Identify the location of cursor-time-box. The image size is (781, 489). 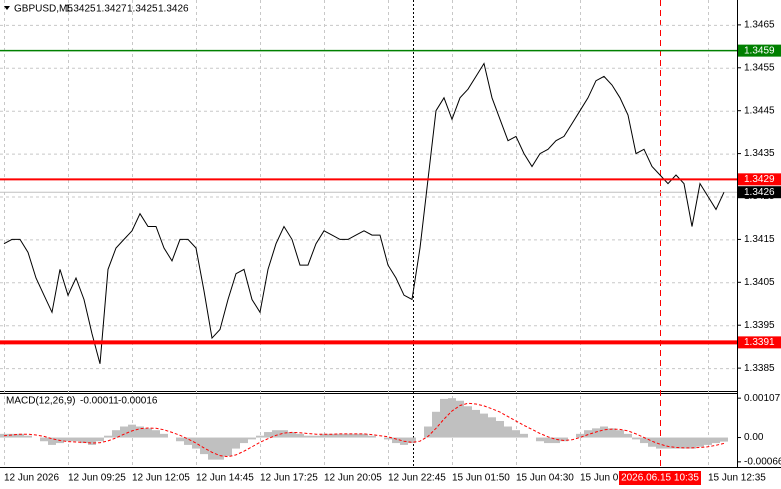
(660, 478).